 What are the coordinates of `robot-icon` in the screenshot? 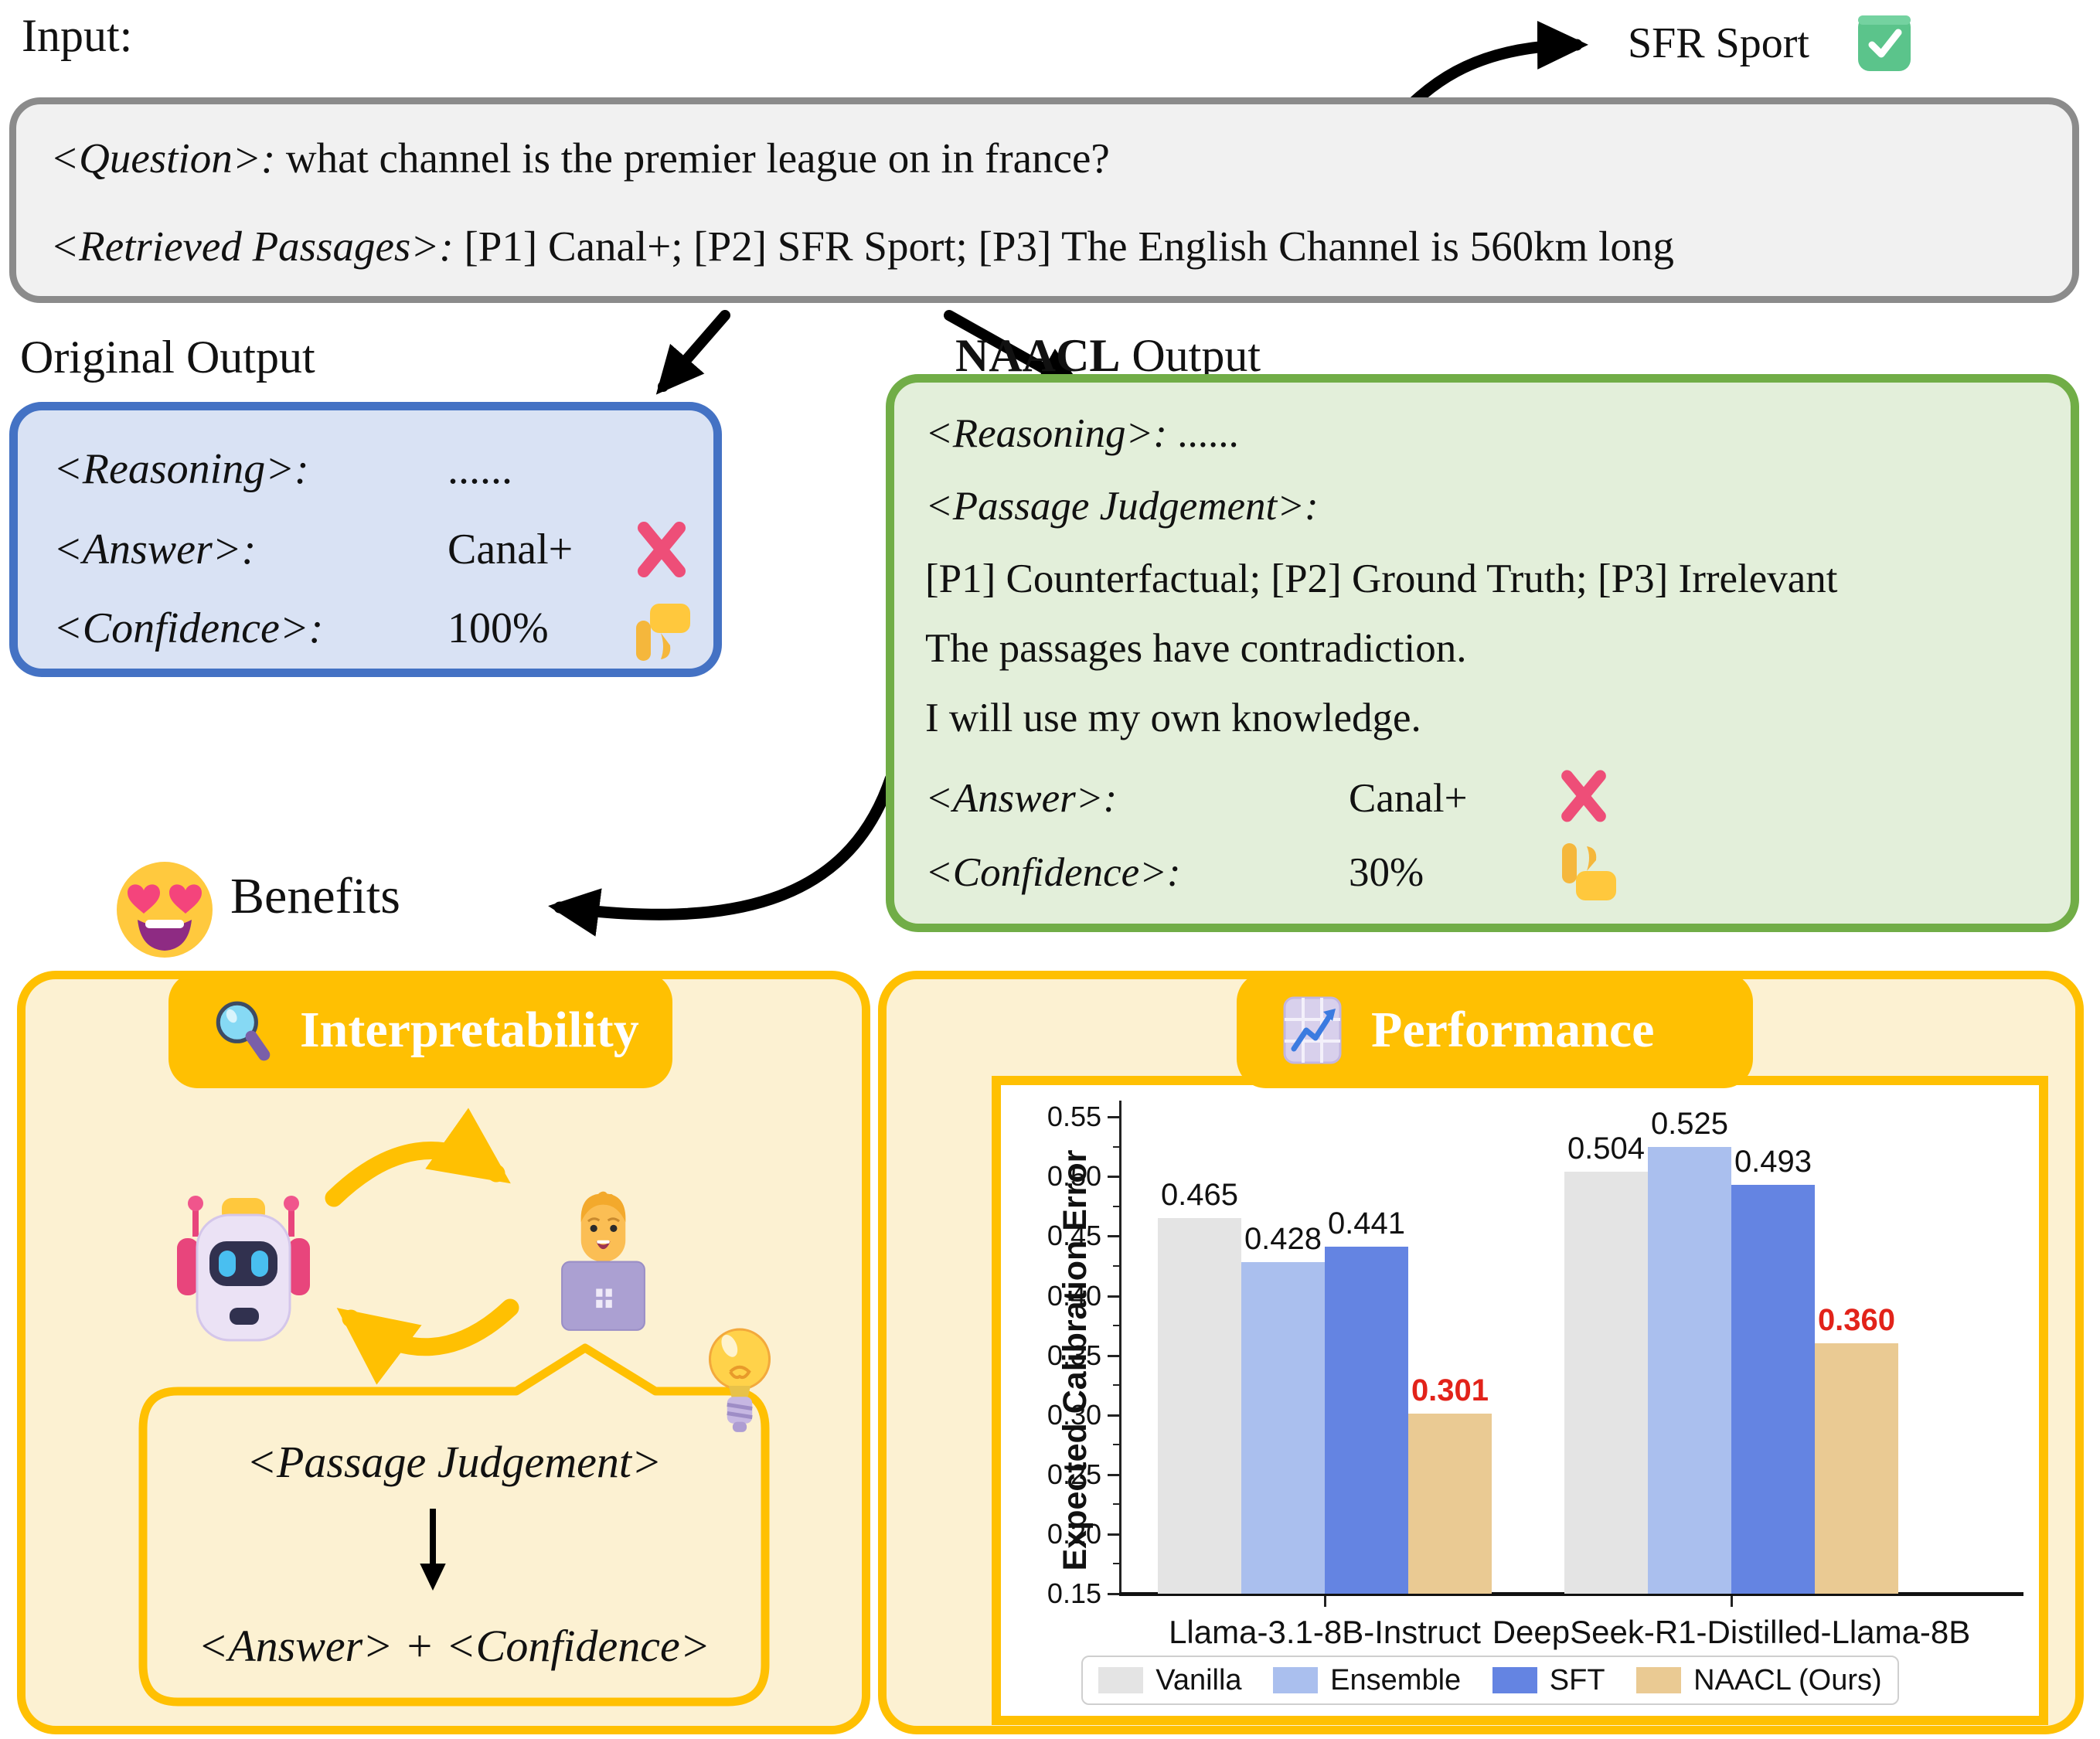 It's located at (243, 1269).